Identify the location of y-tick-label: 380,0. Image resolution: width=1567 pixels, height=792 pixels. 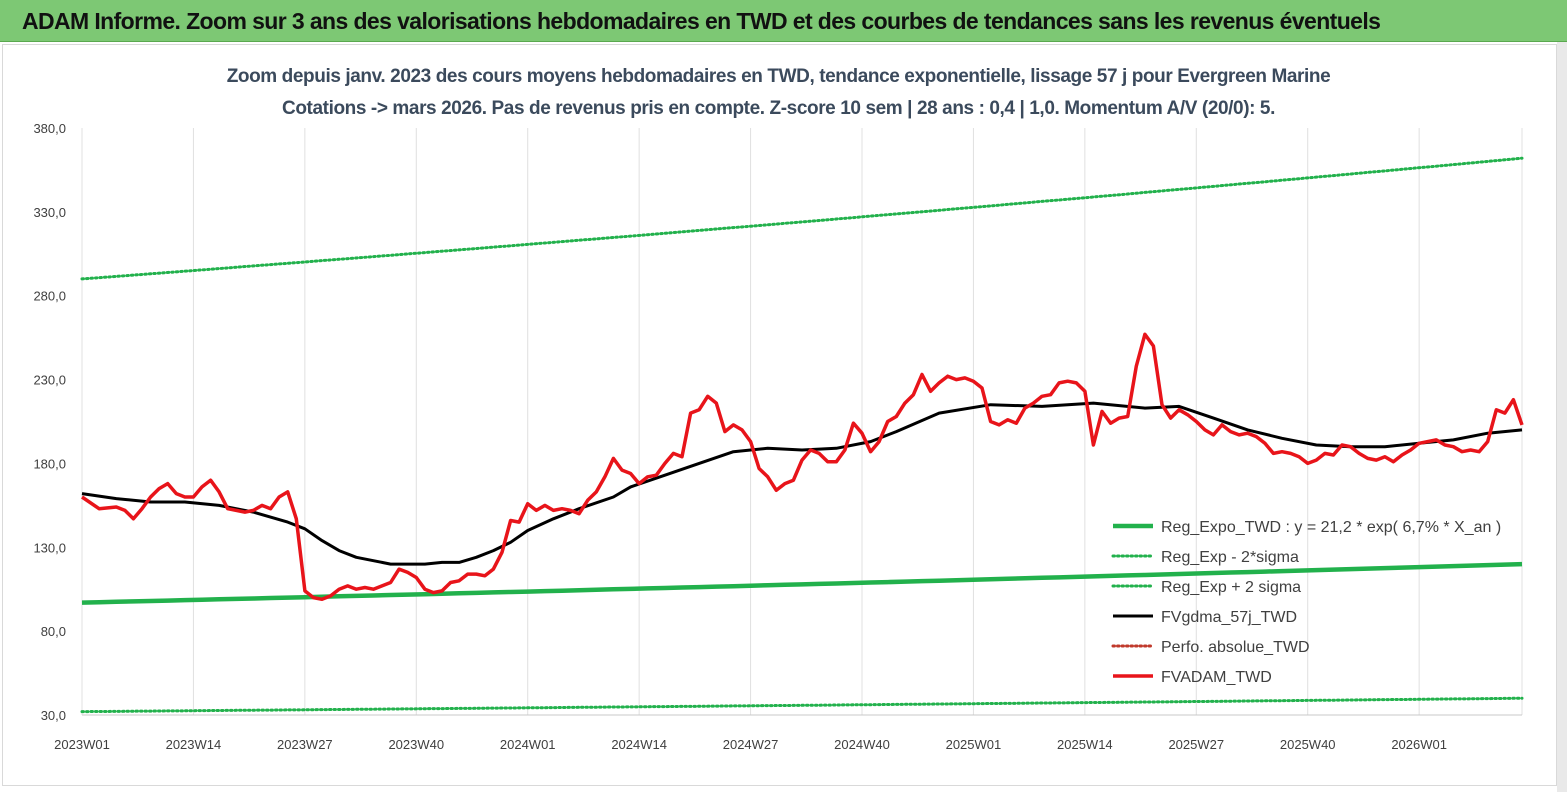
(49, 128).